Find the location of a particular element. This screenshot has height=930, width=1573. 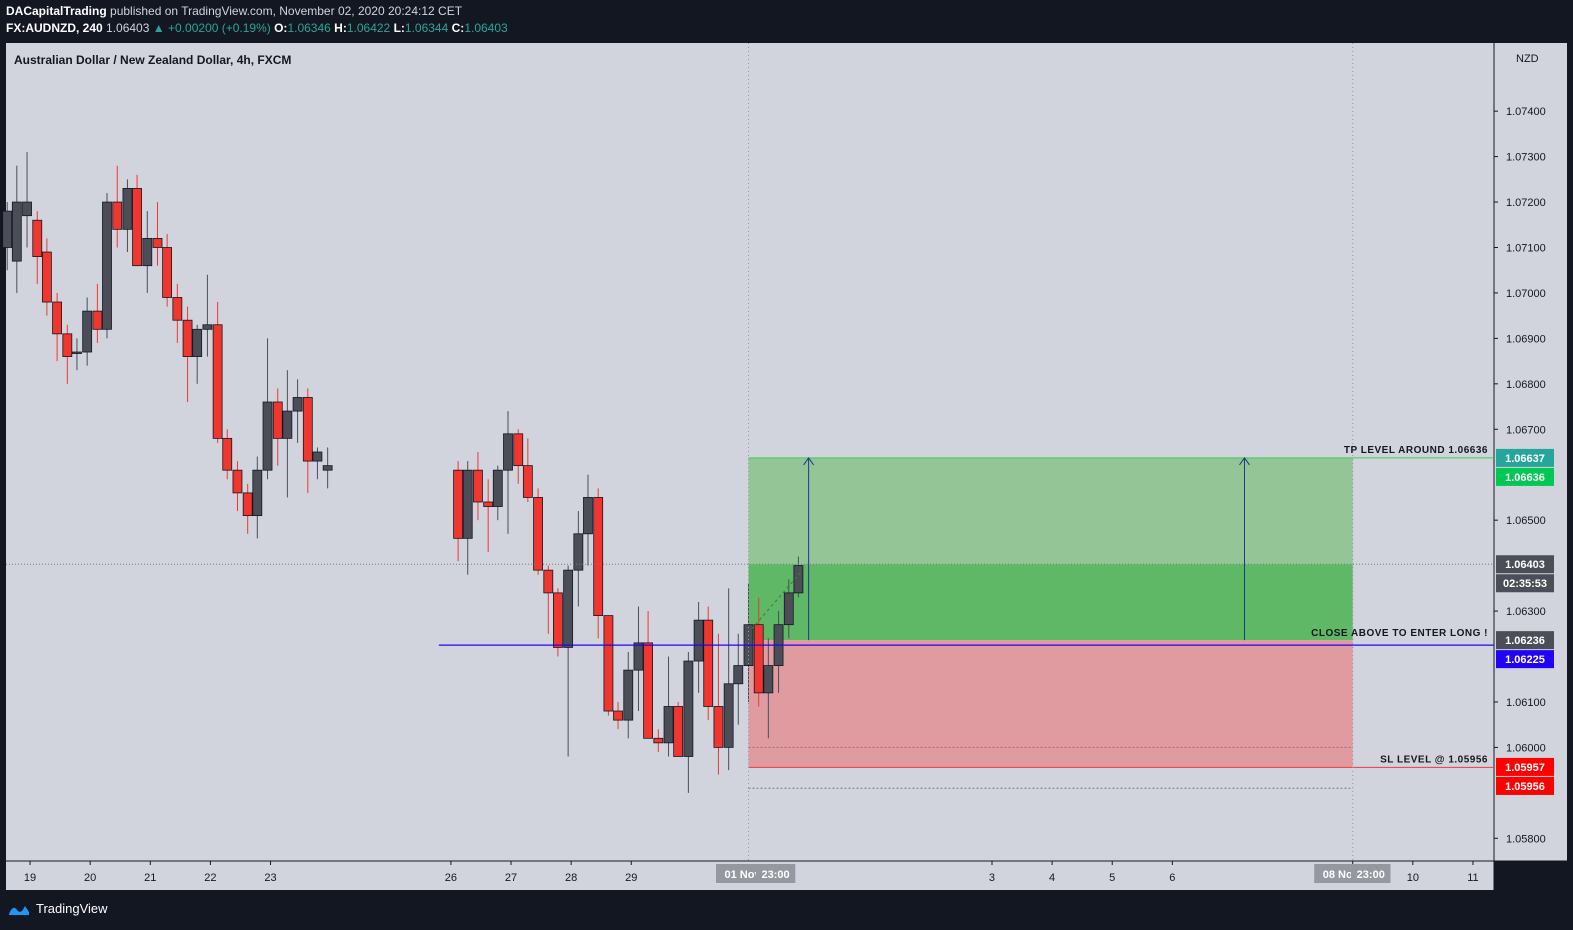

last-price: 1.06403 is located at coordinates (128, 28).